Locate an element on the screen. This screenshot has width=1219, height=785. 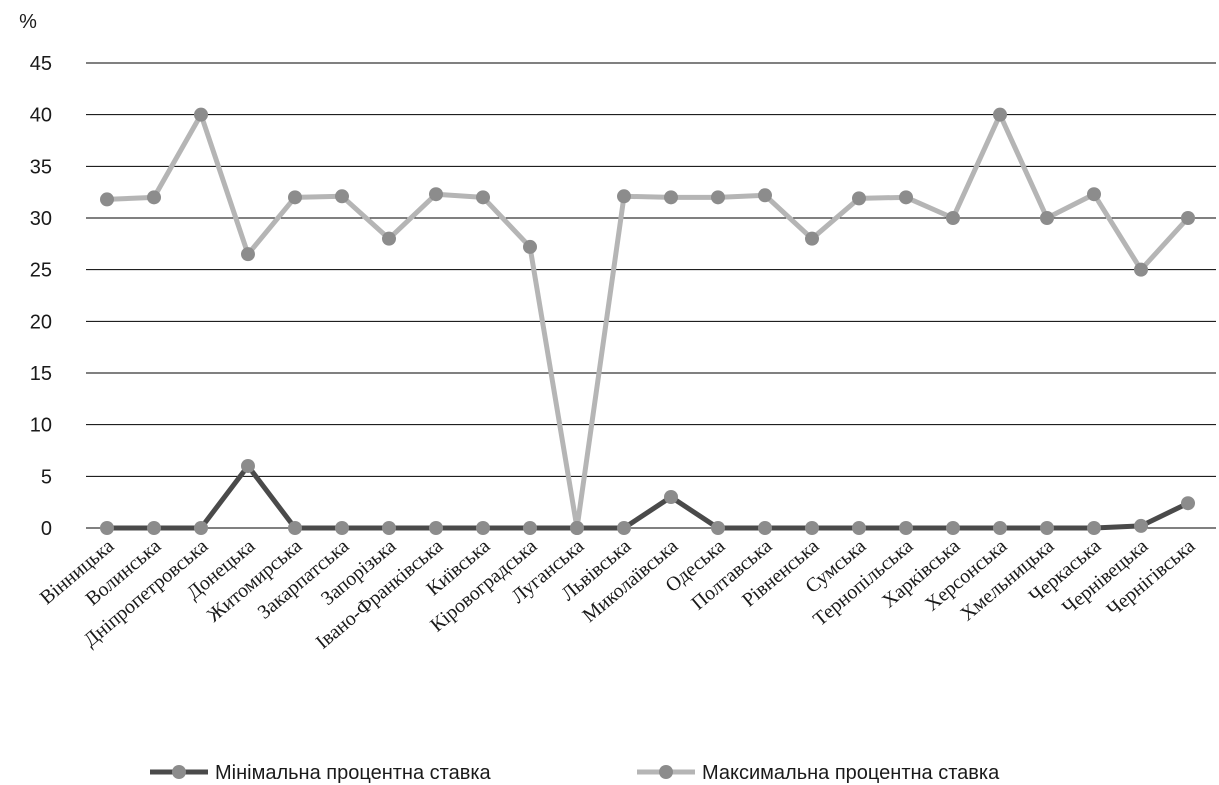
legend-label: Максимальна процентна ставка is located at coordinates (851, 773).